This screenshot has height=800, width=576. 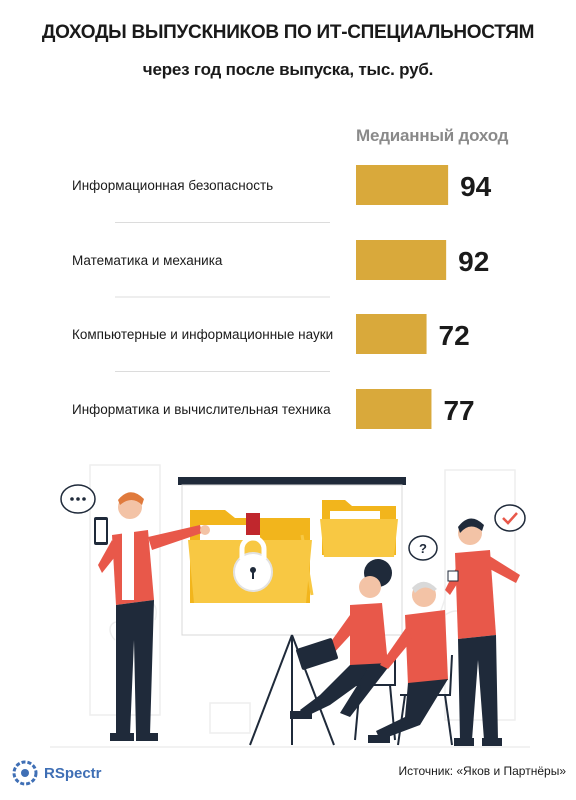 What do you see at coordinates (25, 773) in the screenshot?
I see `brand-logo-icon` at bounding box center [25, 773].